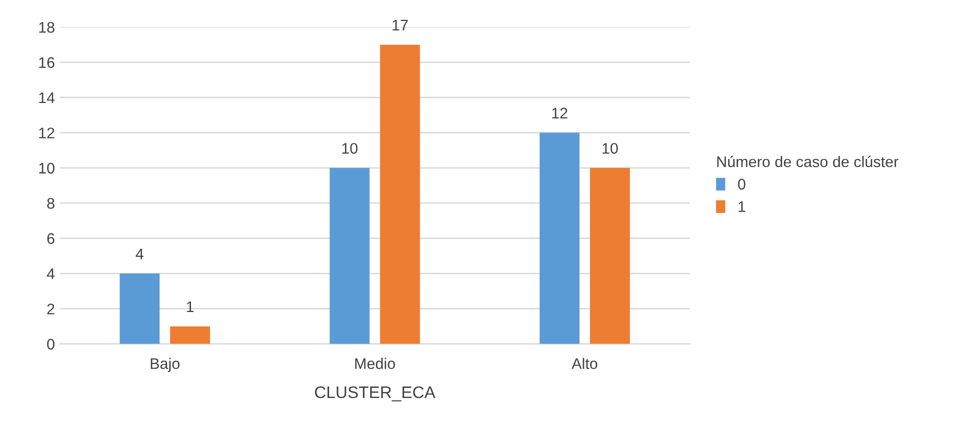 The image size is (966, 437). I want to click on x-axis-title: CLUSTER_ECA, so click(375, 394).